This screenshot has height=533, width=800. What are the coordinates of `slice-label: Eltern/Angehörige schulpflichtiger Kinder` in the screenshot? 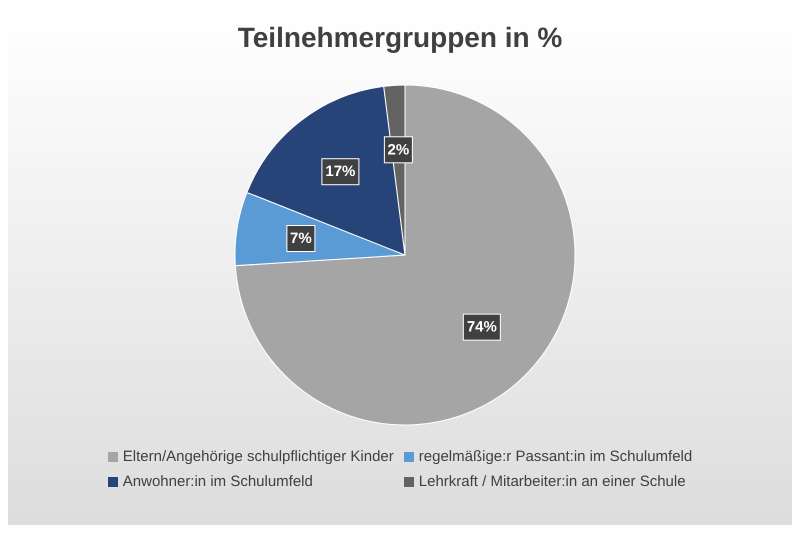 It's located at (258, 456).